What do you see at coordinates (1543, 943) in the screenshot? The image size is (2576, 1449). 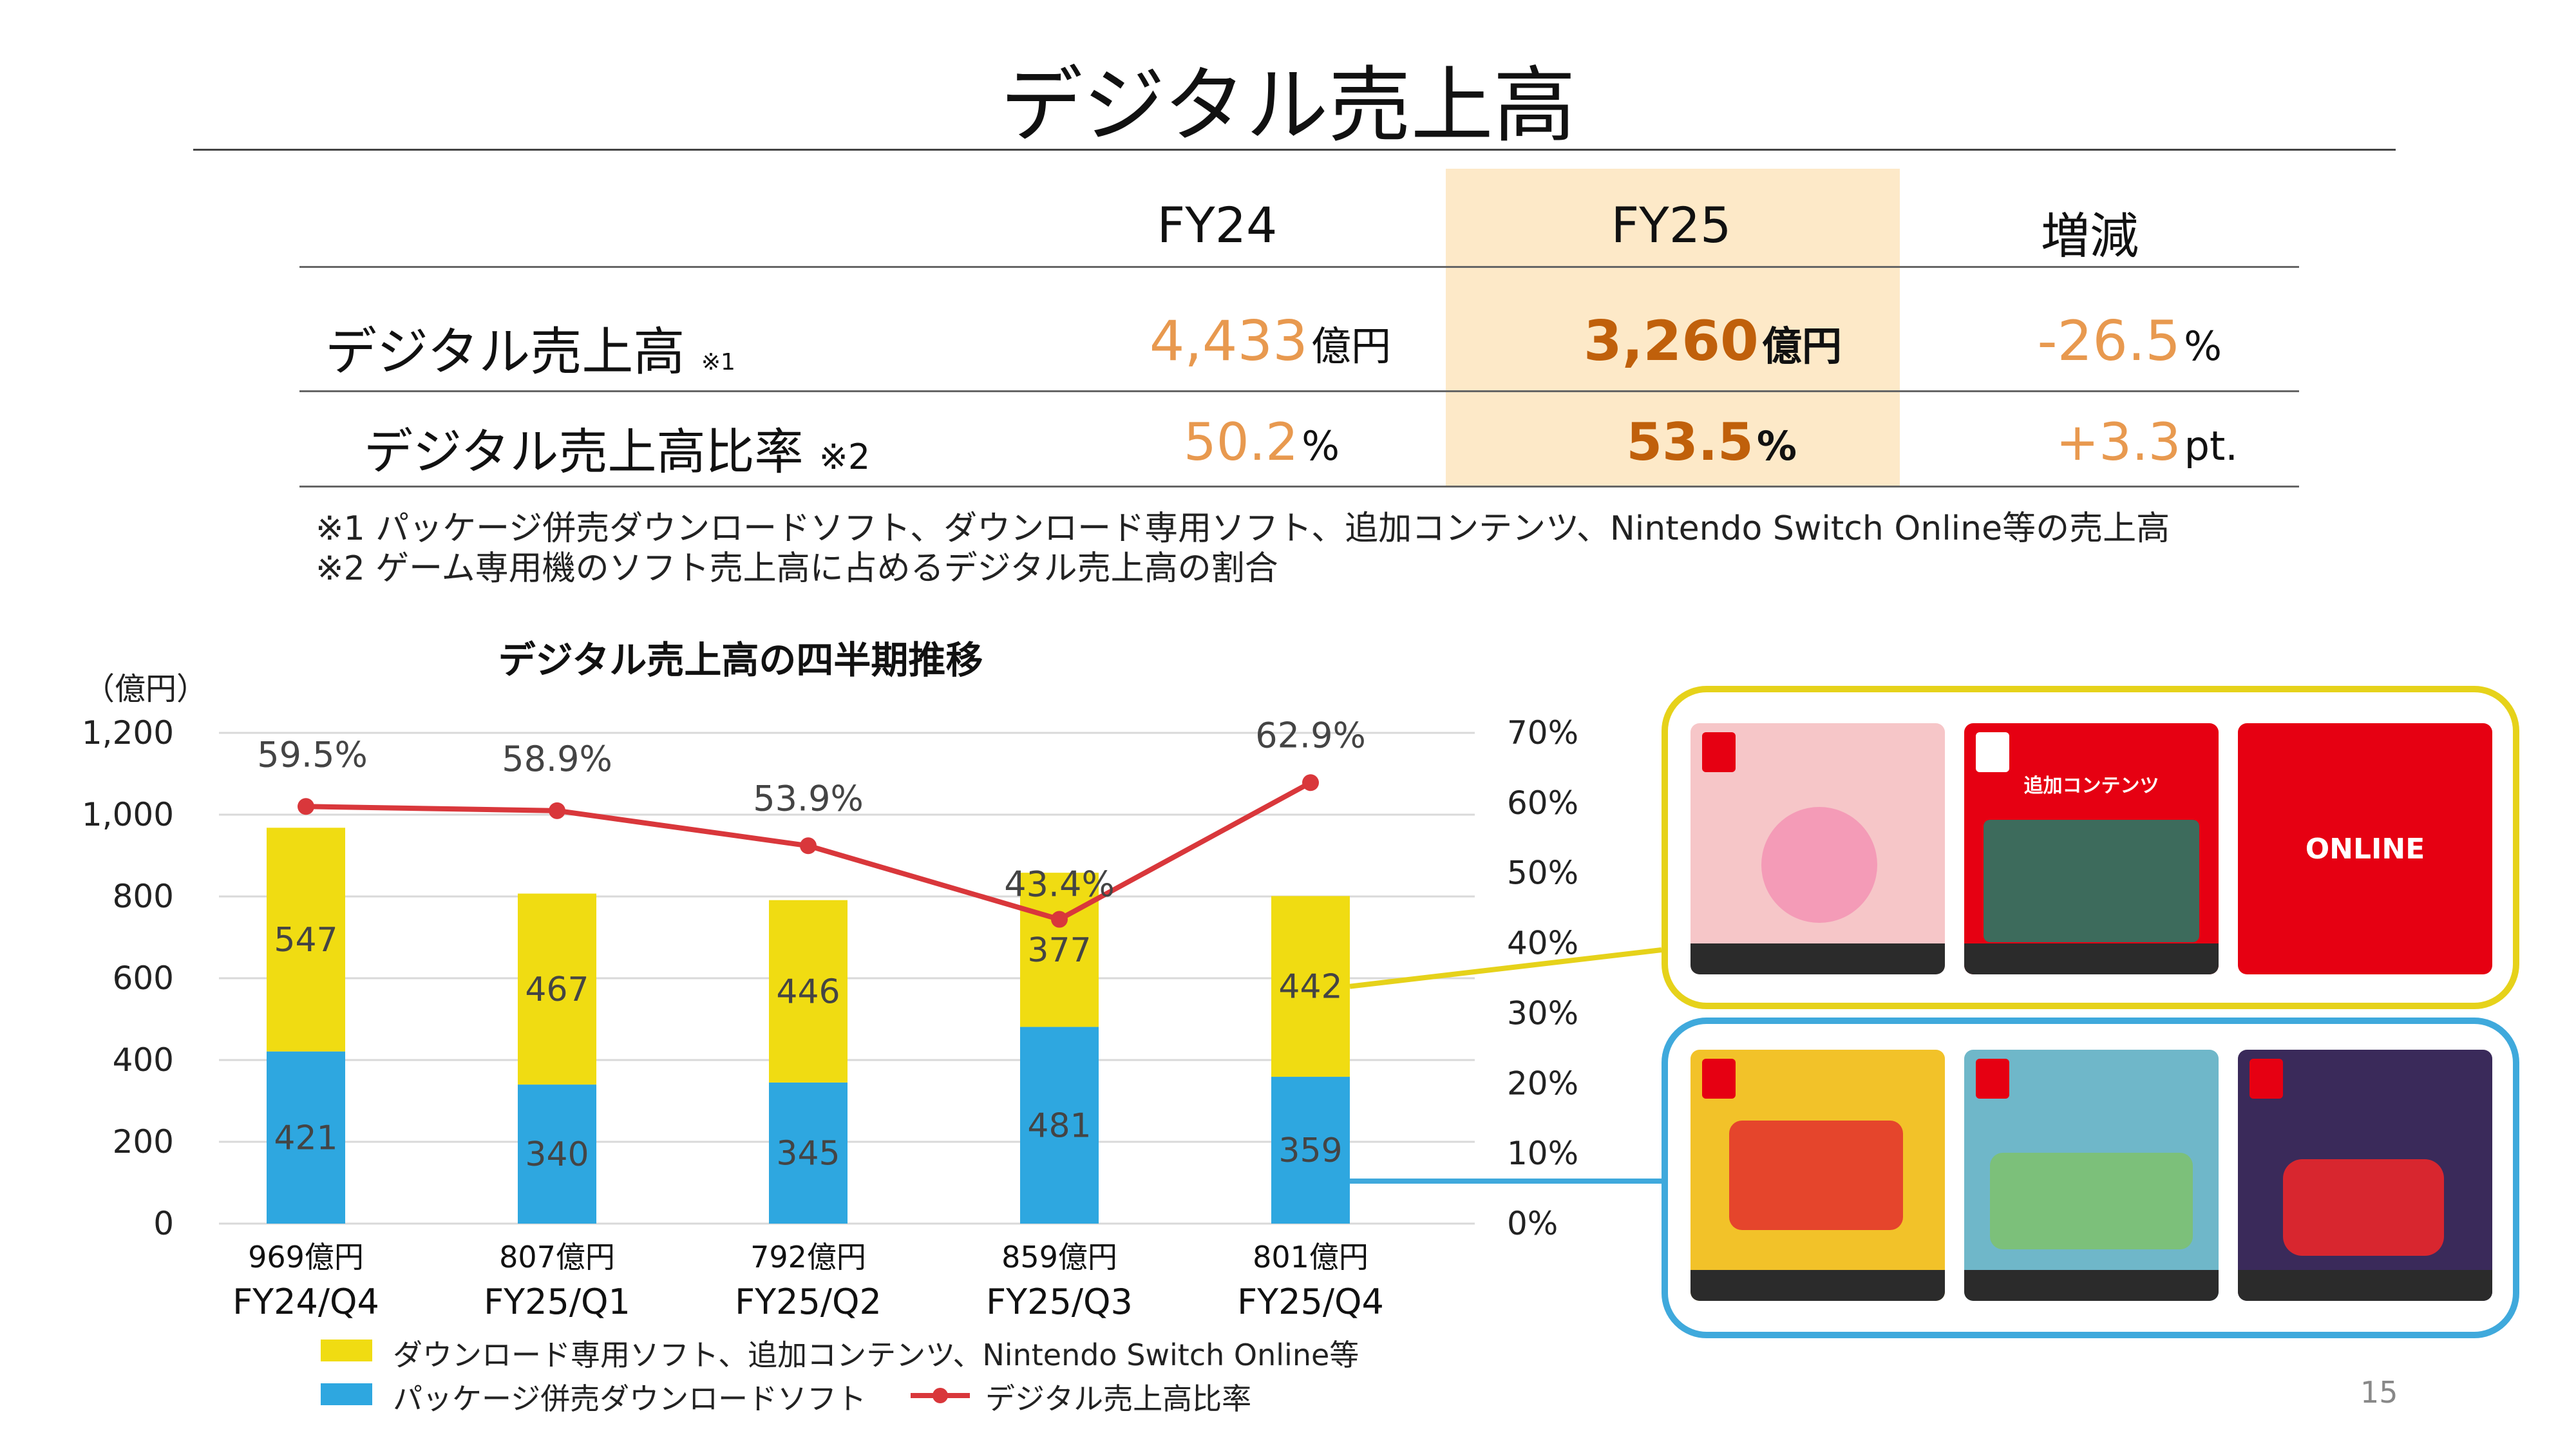 I see `y2-tick-label: 40%` at bounding box center [1543, 943].